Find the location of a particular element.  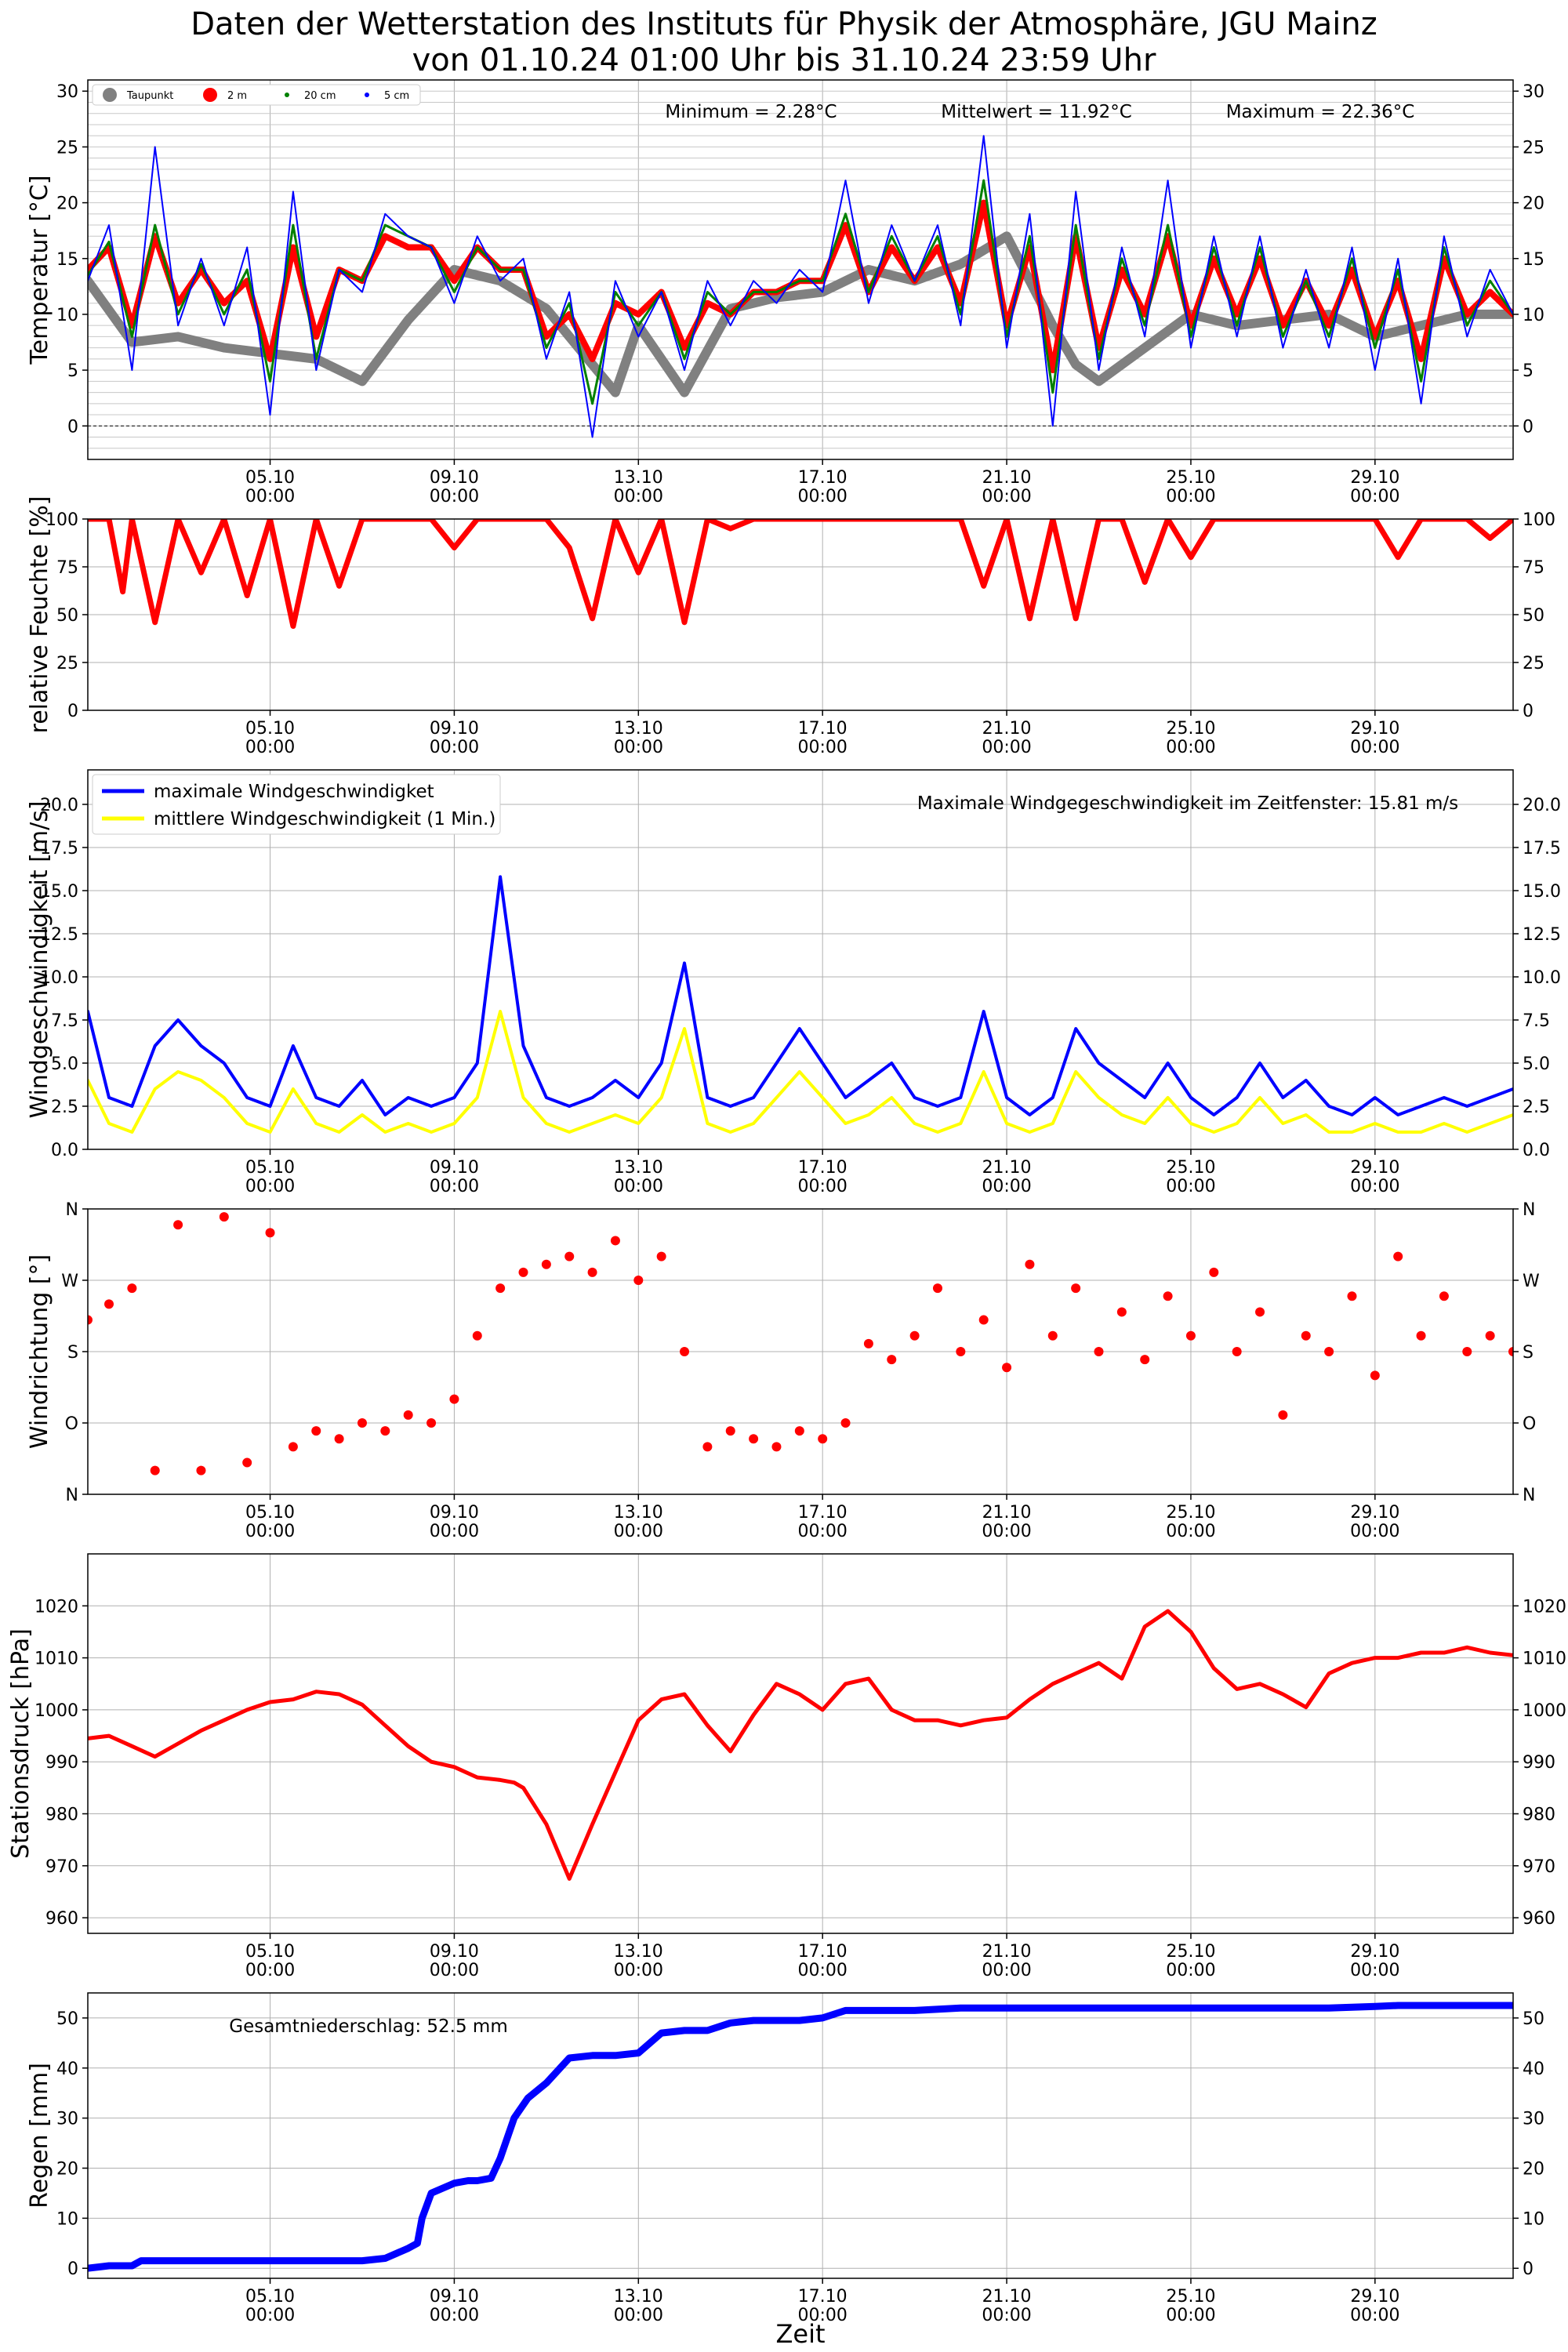

y-tick-label-left: 5.0 is located at coordinates (64, 1064).